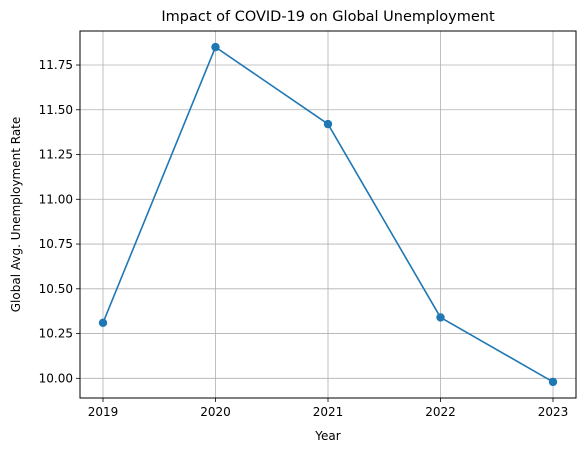 The image size is (585, 457). I want to click on y-tick-label: 10.75, so click(56, 244).